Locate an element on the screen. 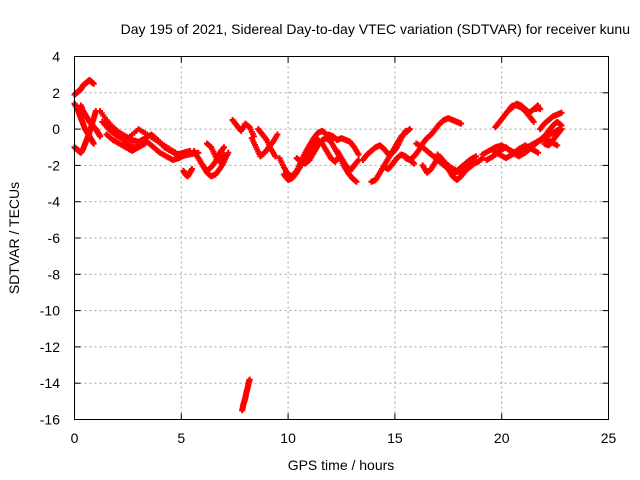 Image resolution: width=640 pixels, height=480 pixels. series-early-mid is located at coordinates (90, 121).